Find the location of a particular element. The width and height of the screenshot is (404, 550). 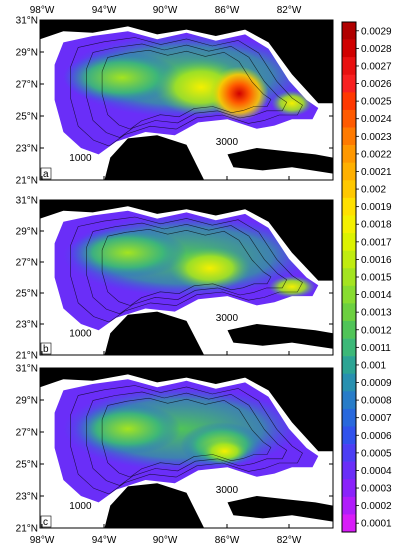

colorbar-tick-label: 0.0016 is located at coordinates (376, 260).